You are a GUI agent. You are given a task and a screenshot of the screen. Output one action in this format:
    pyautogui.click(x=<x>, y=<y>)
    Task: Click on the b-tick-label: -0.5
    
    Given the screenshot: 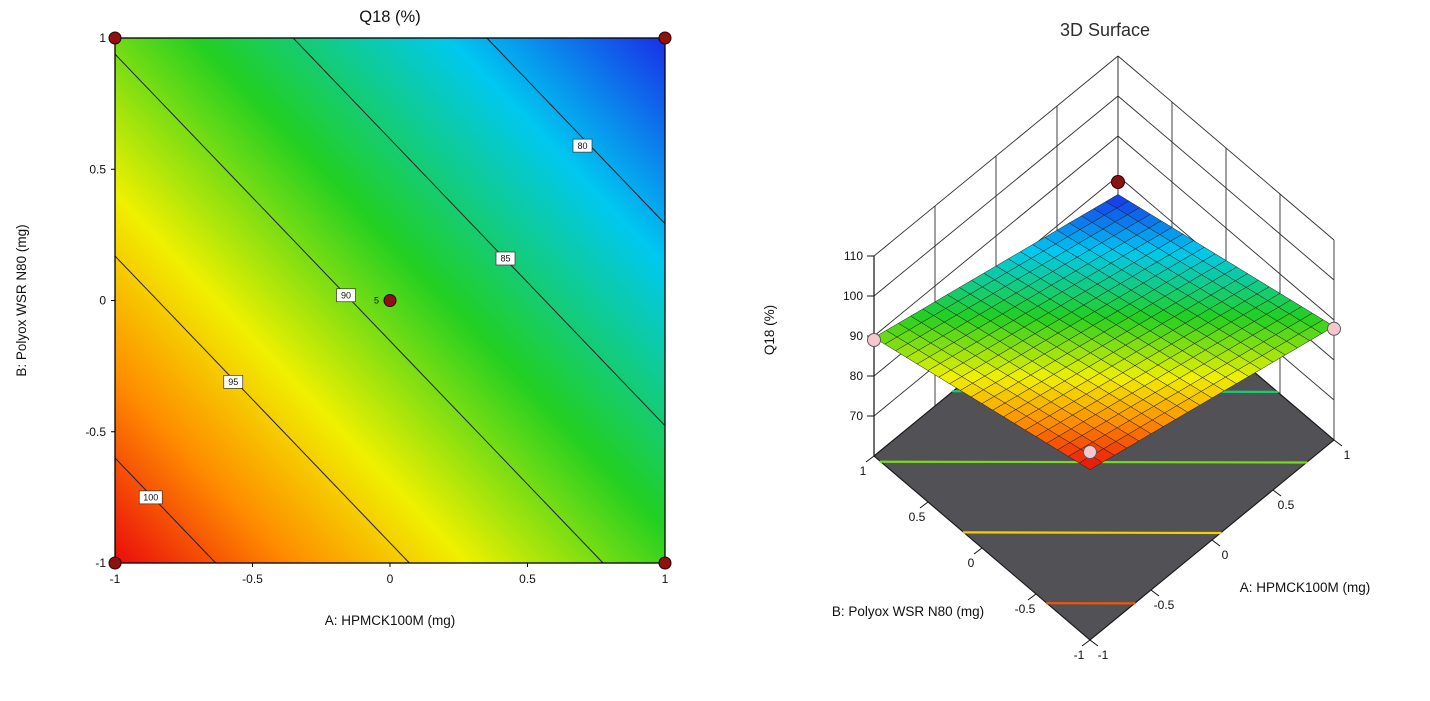 What is the action you would take?
    pyautogui.click(x=1025, y=609)
    